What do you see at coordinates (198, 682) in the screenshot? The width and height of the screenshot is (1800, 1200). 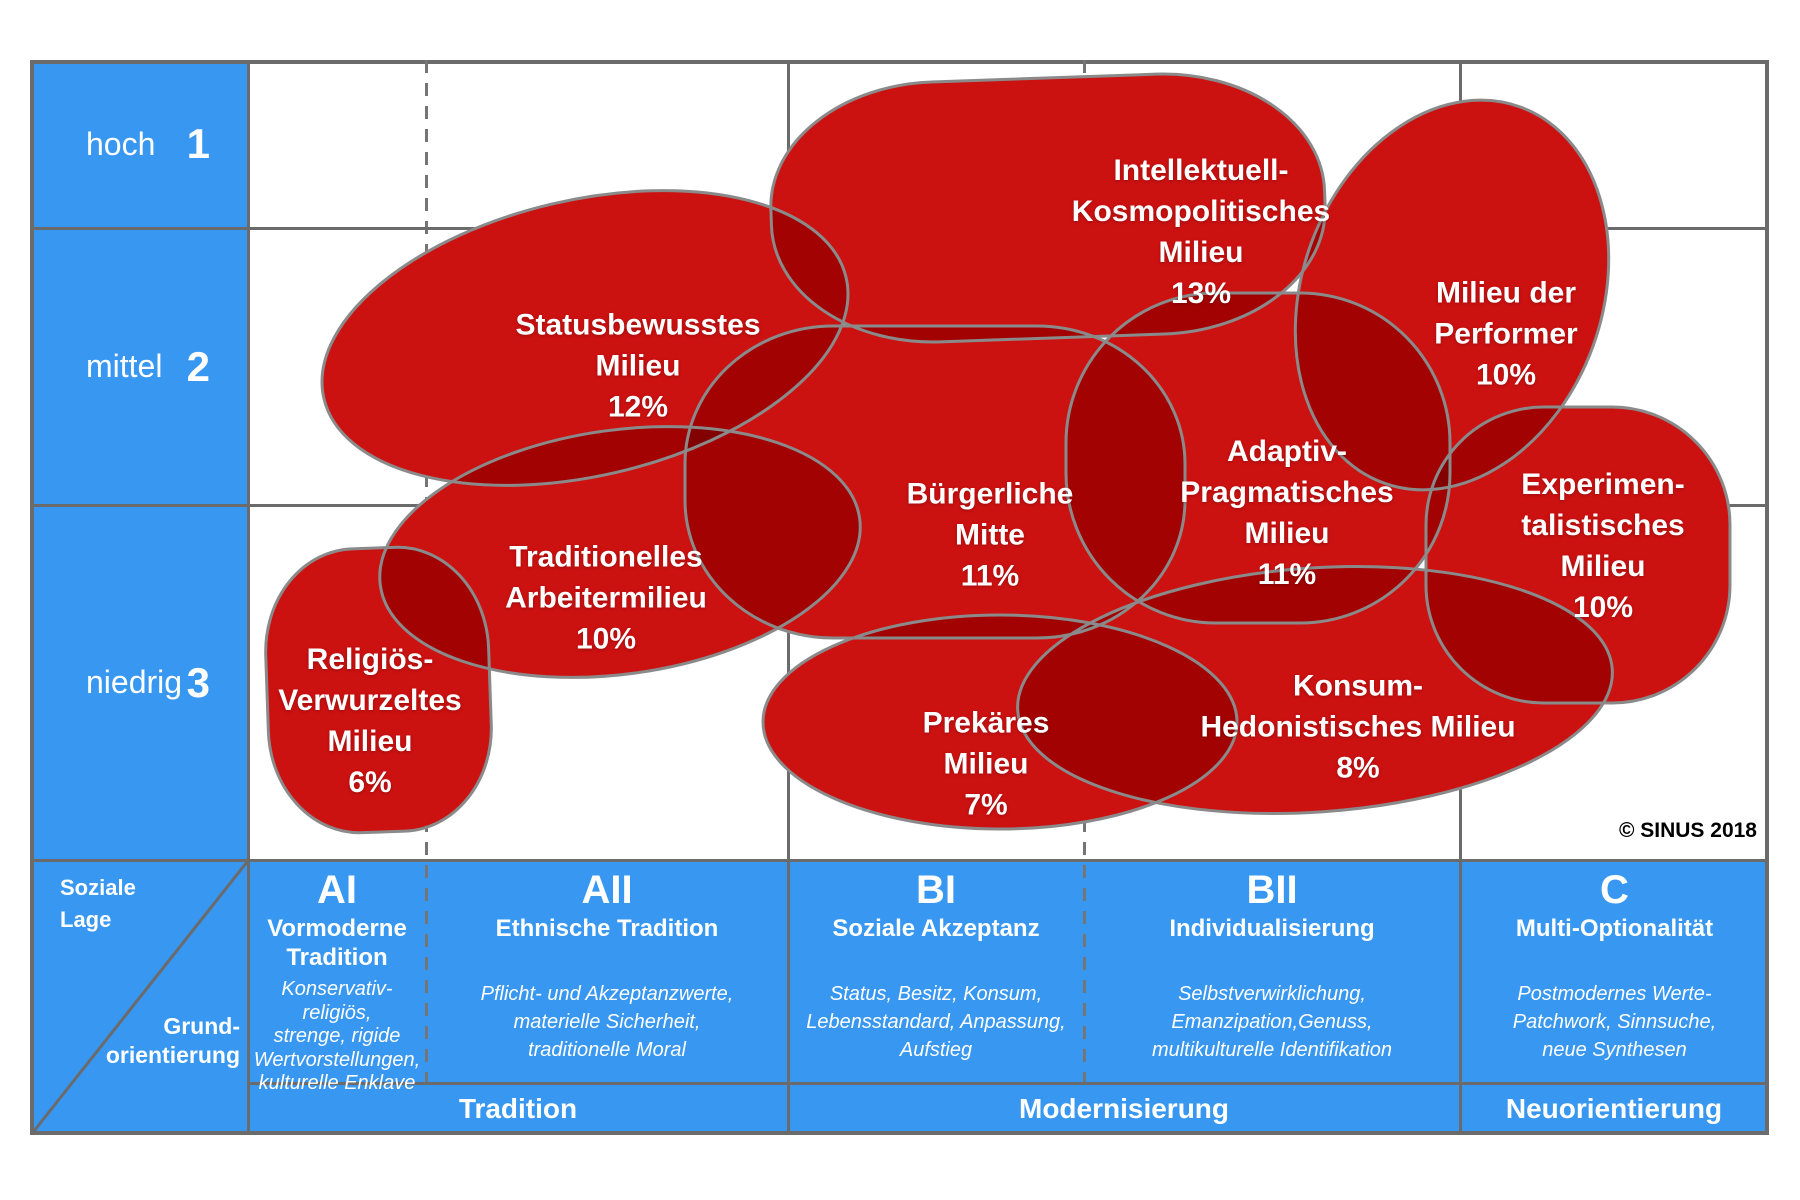 I see `row-num-3: 3` at bounding box center [198, 682].